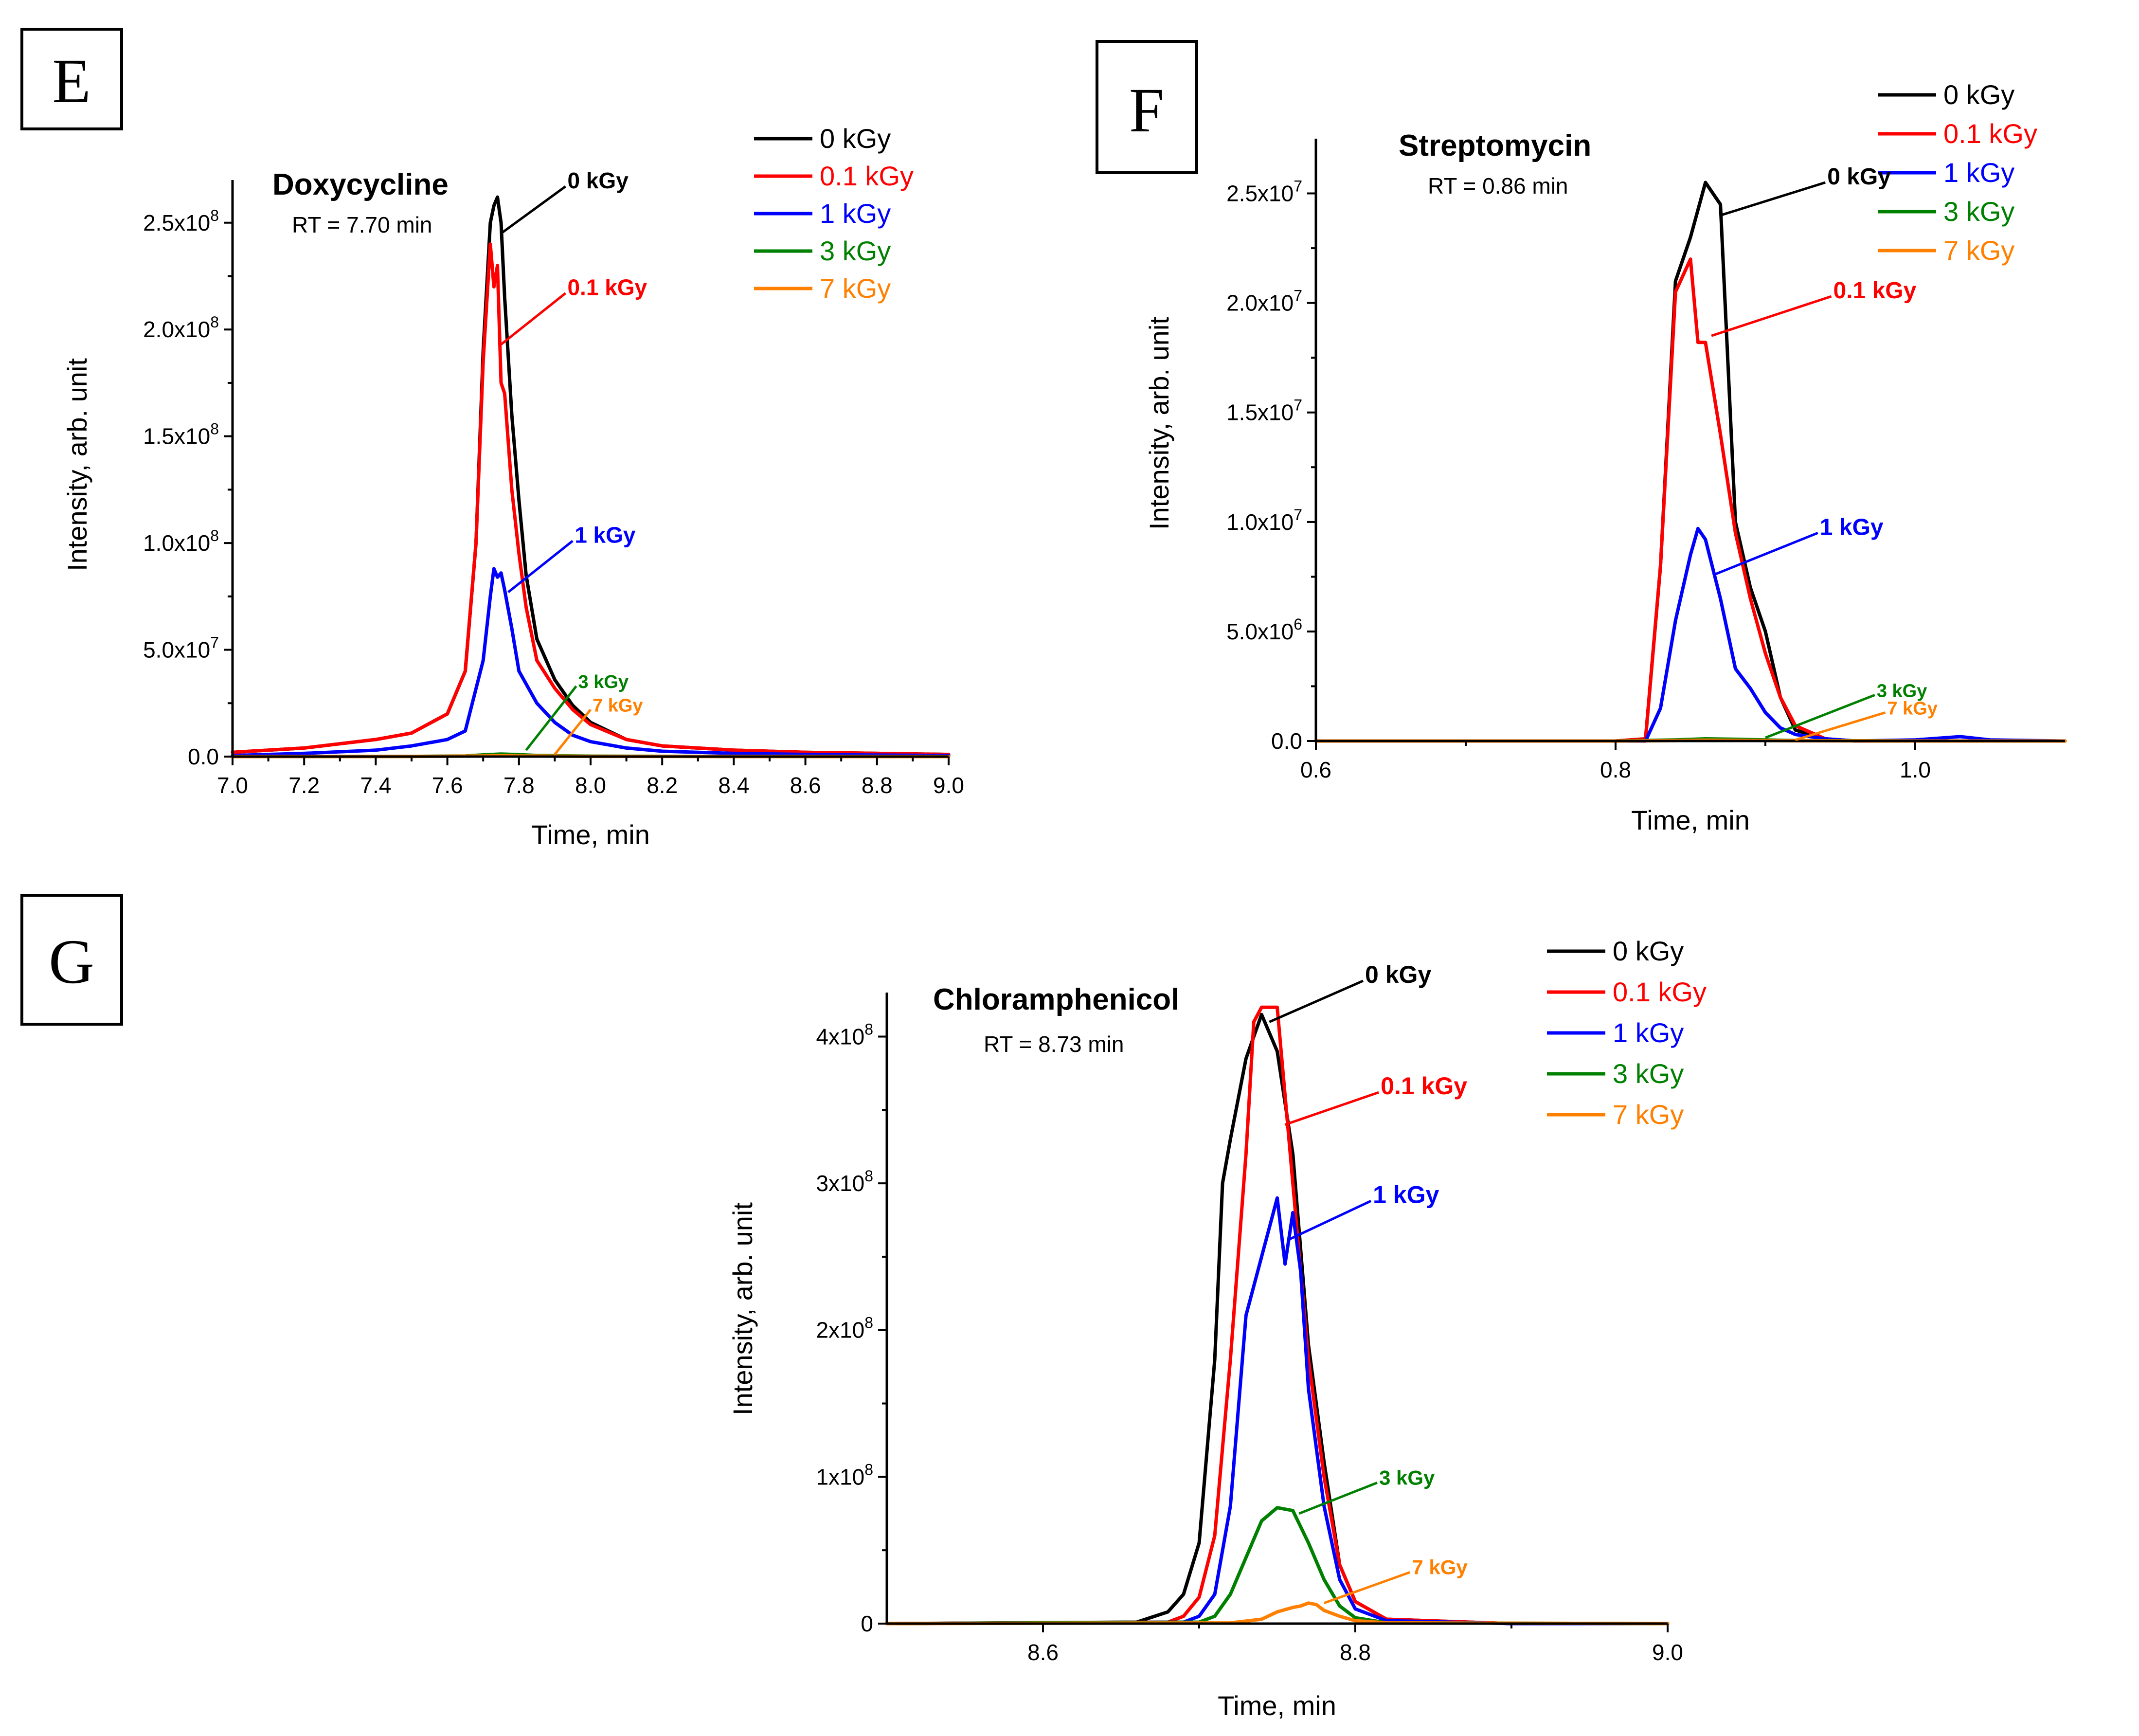 The width and height of the screenshot is (2139, 1736). I want to click on x-tick-label: 7.8, so click(519, 786).